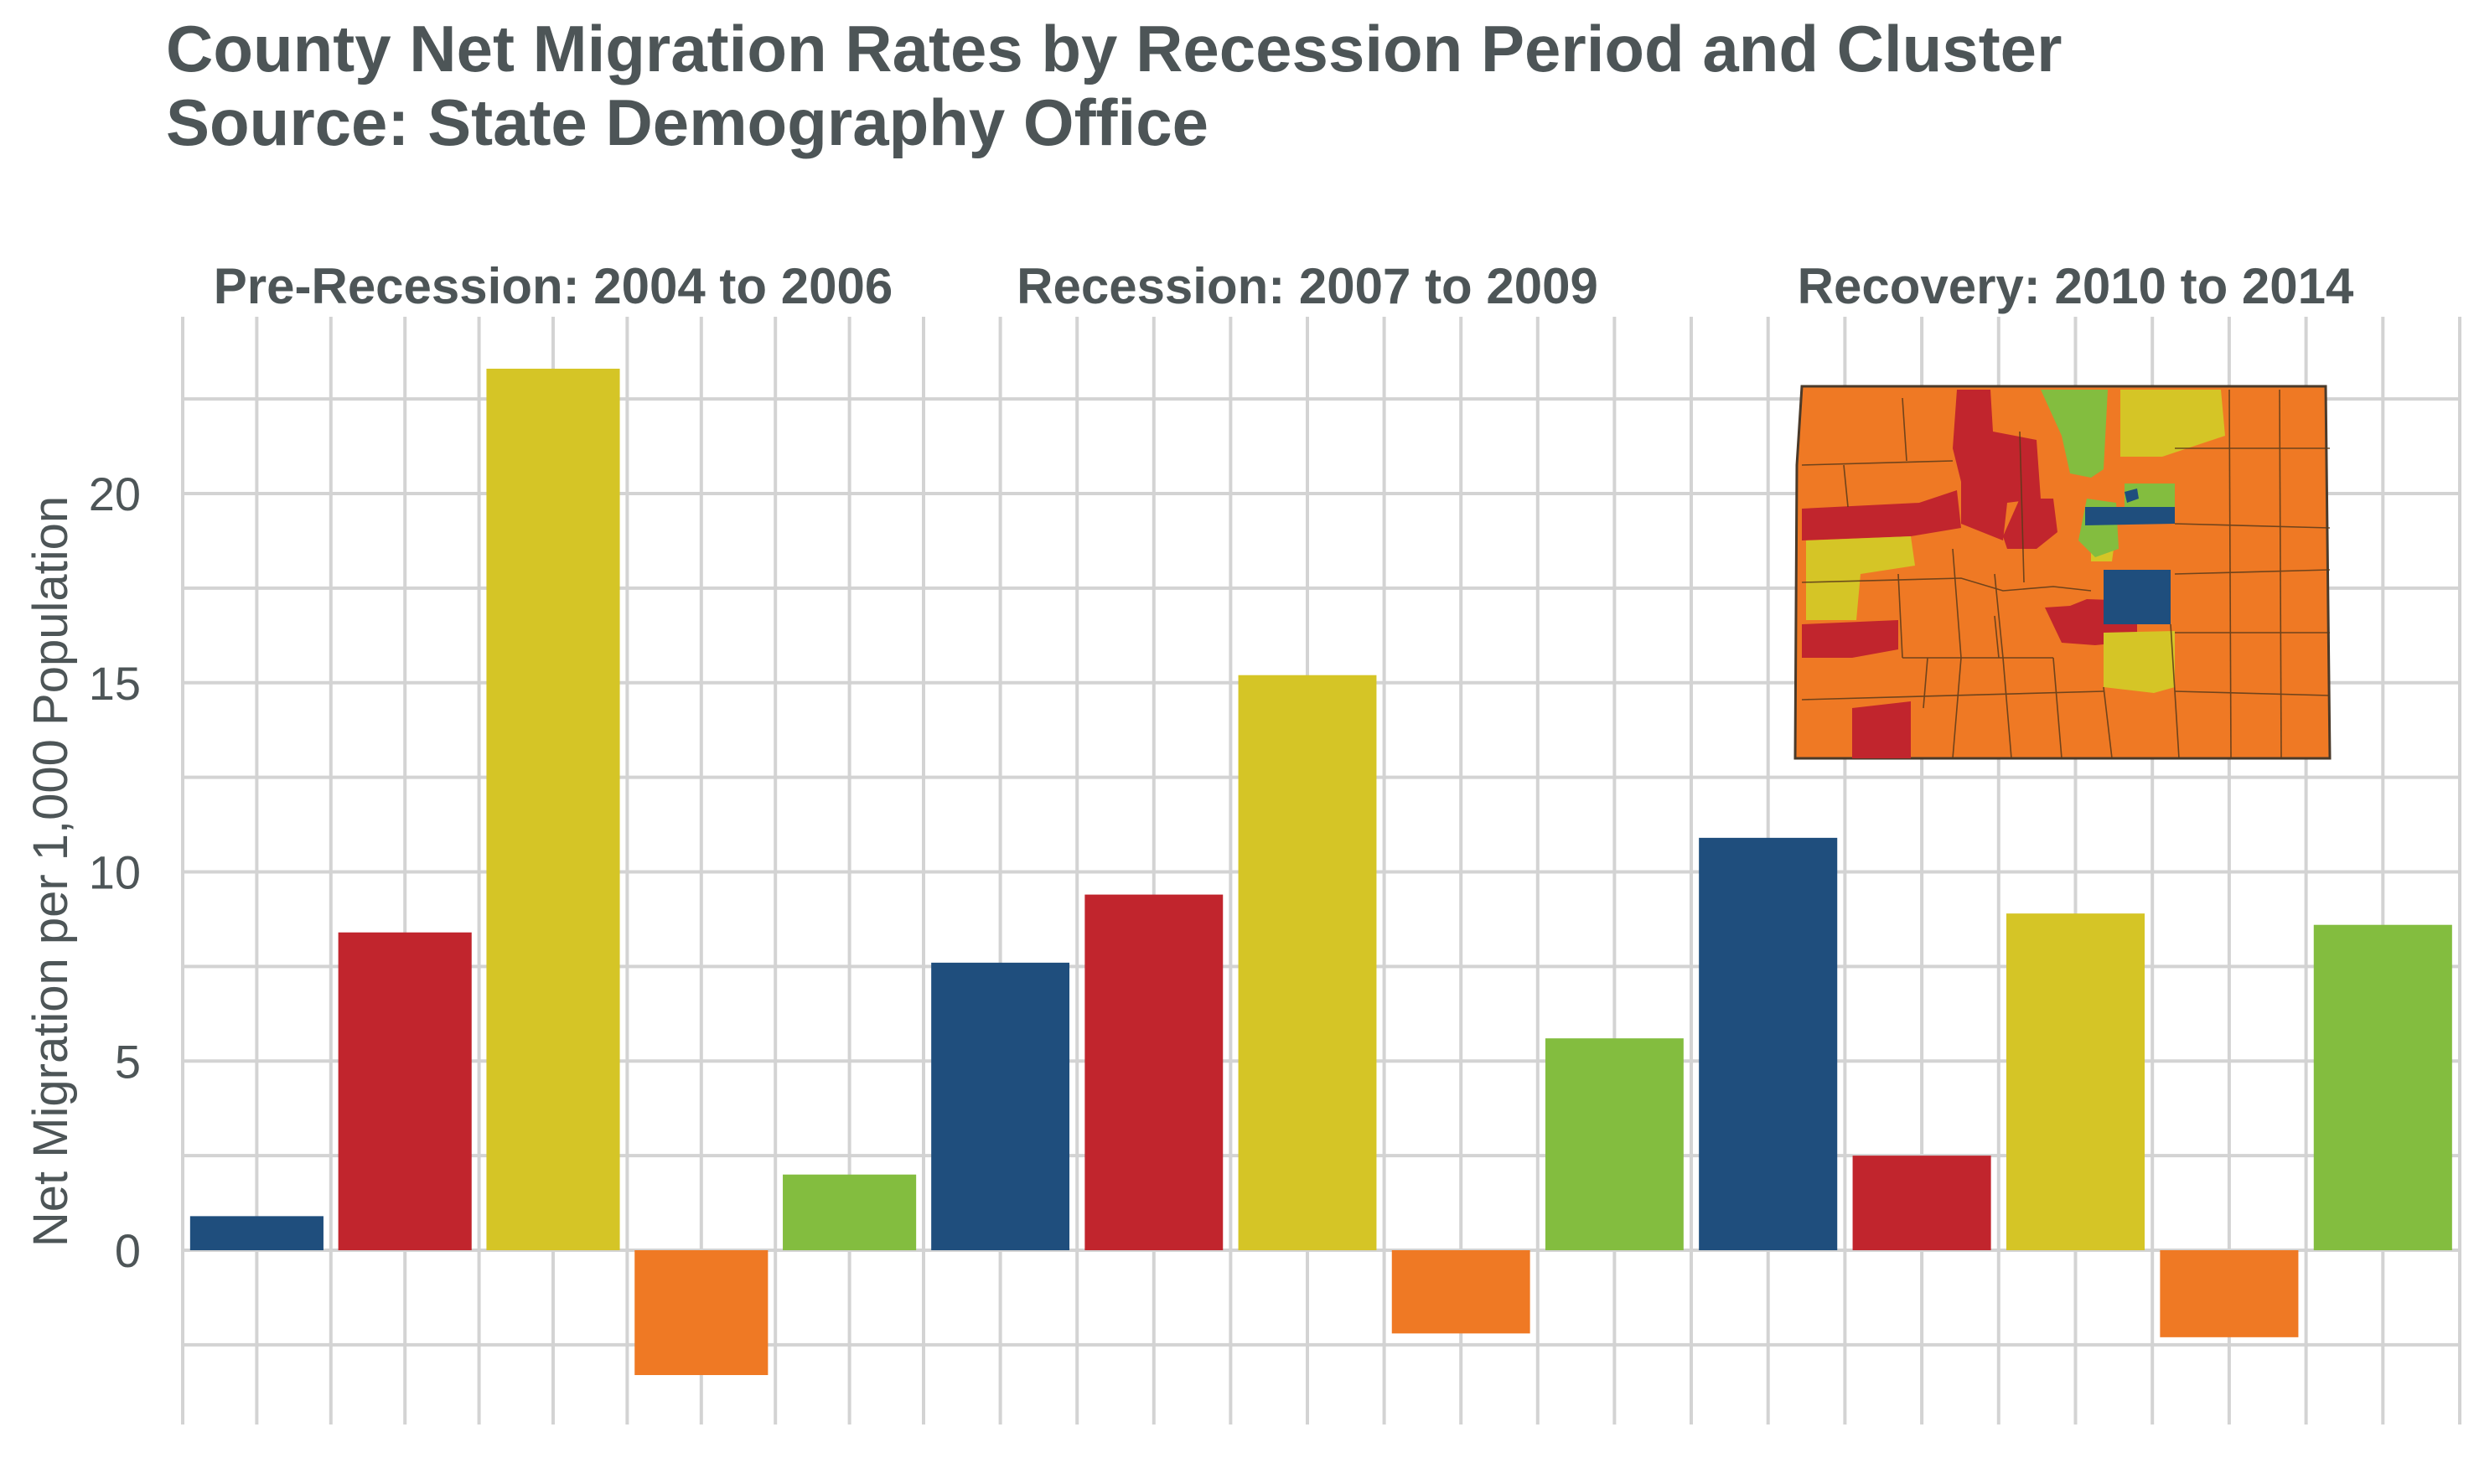 Image resolution: width=2474 pixels, height=1484 pixels. Describe the element at coordinates (128, 1061) in the screenshot. I see `y-tick-label: 5` at that location.